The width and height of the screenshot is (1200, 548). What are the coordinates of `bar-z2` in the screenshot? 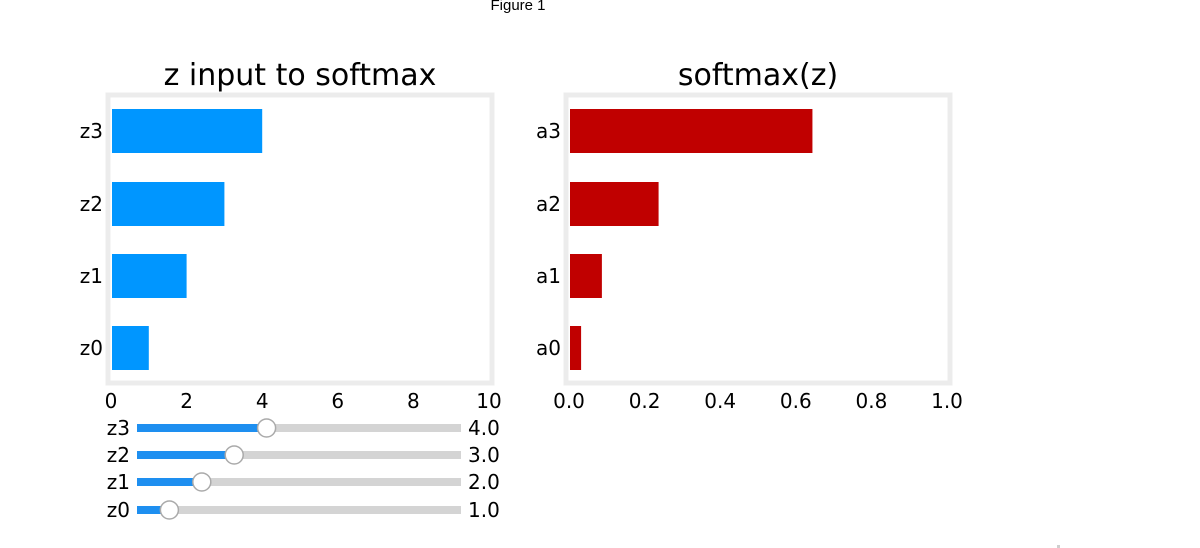 It's located at (168, 204).